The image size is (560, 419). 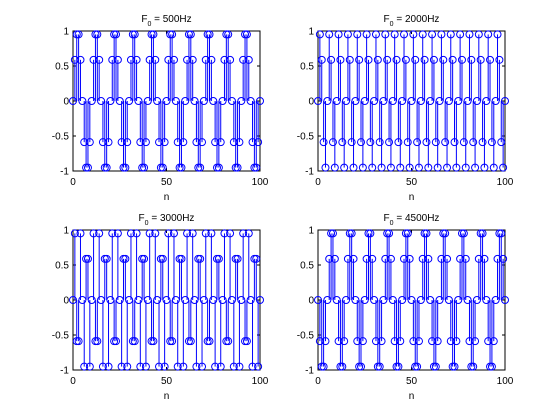 I want to click on x-tick-label: 100, so click(x=505, y=381).